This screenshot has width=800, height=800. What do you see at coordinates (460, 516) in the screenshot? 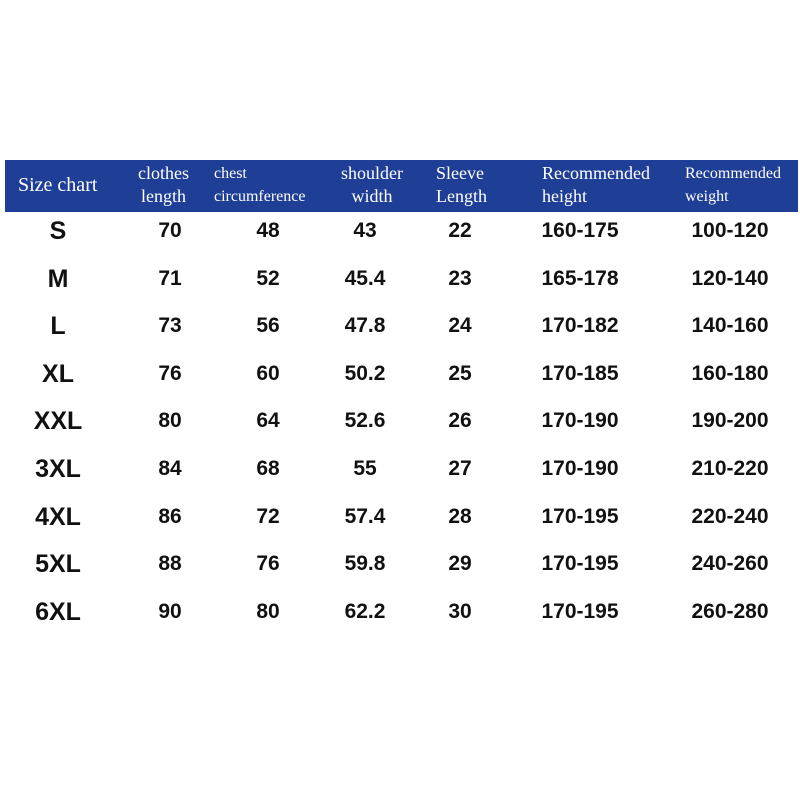
I see `cell-sleeve: 28` at bounding box center [460, 516].